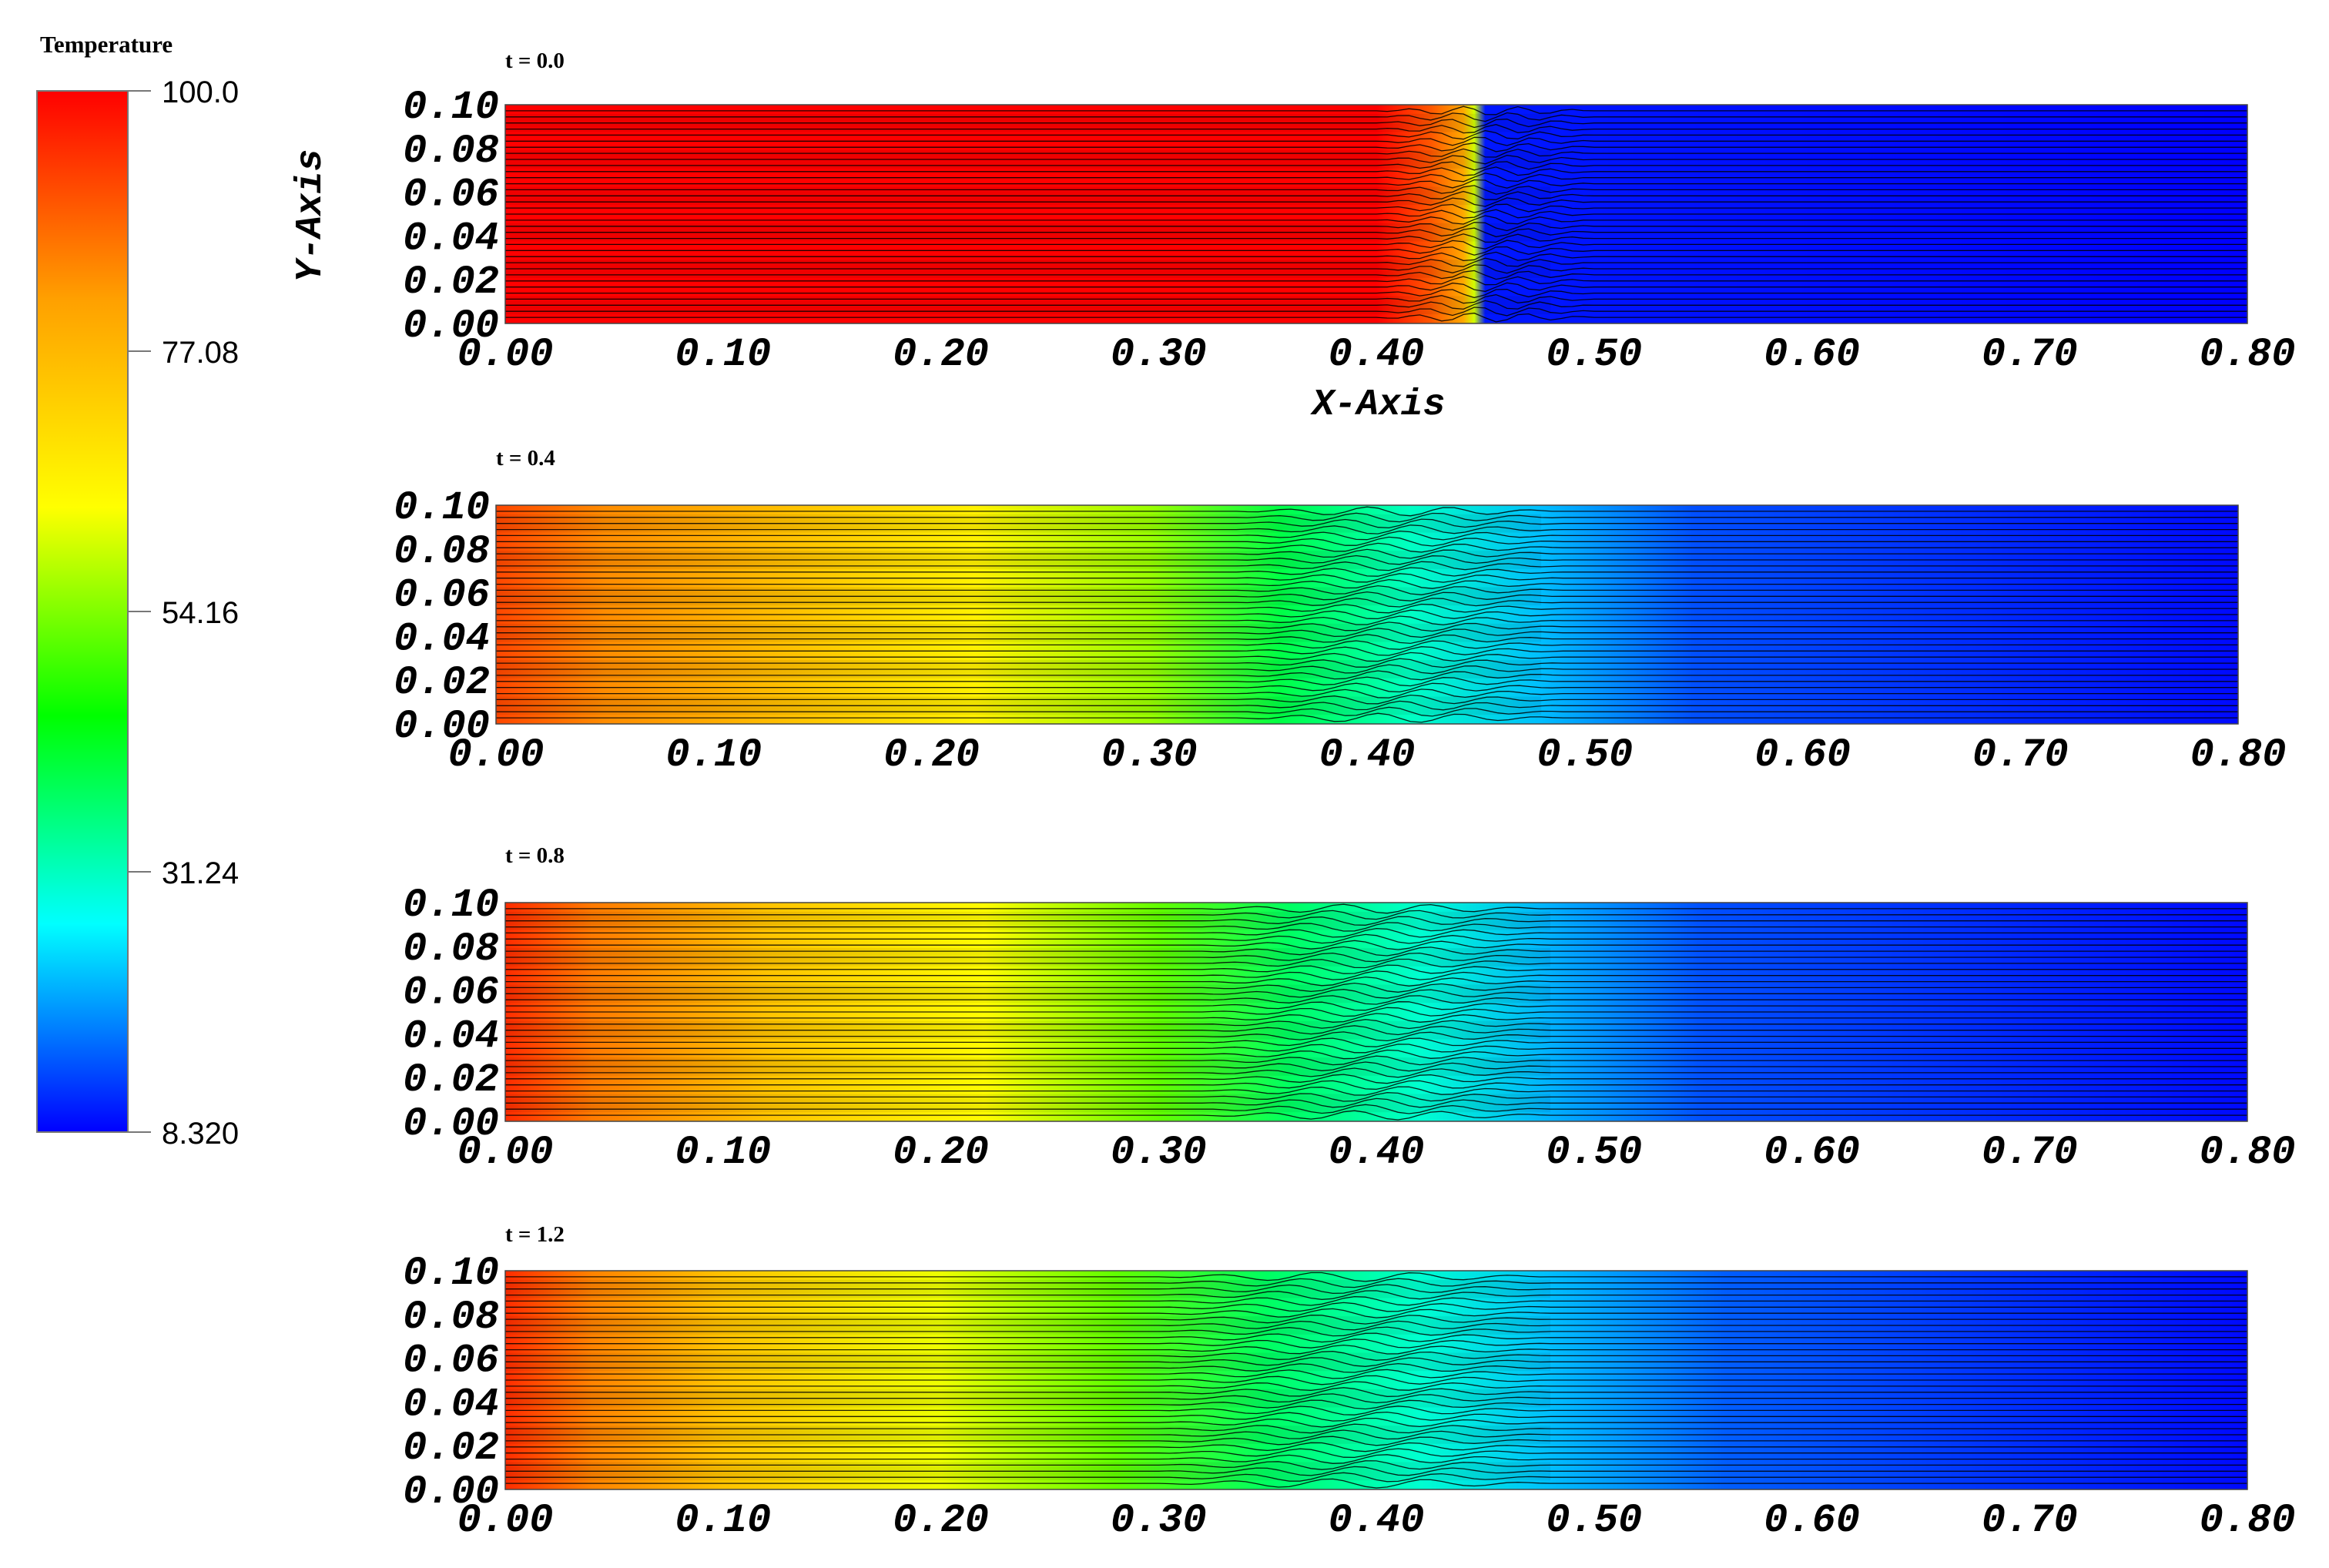 This screenshot has height=1568, width=2329. I want to click on colorbar-title: Temperature, so click(106, 45).